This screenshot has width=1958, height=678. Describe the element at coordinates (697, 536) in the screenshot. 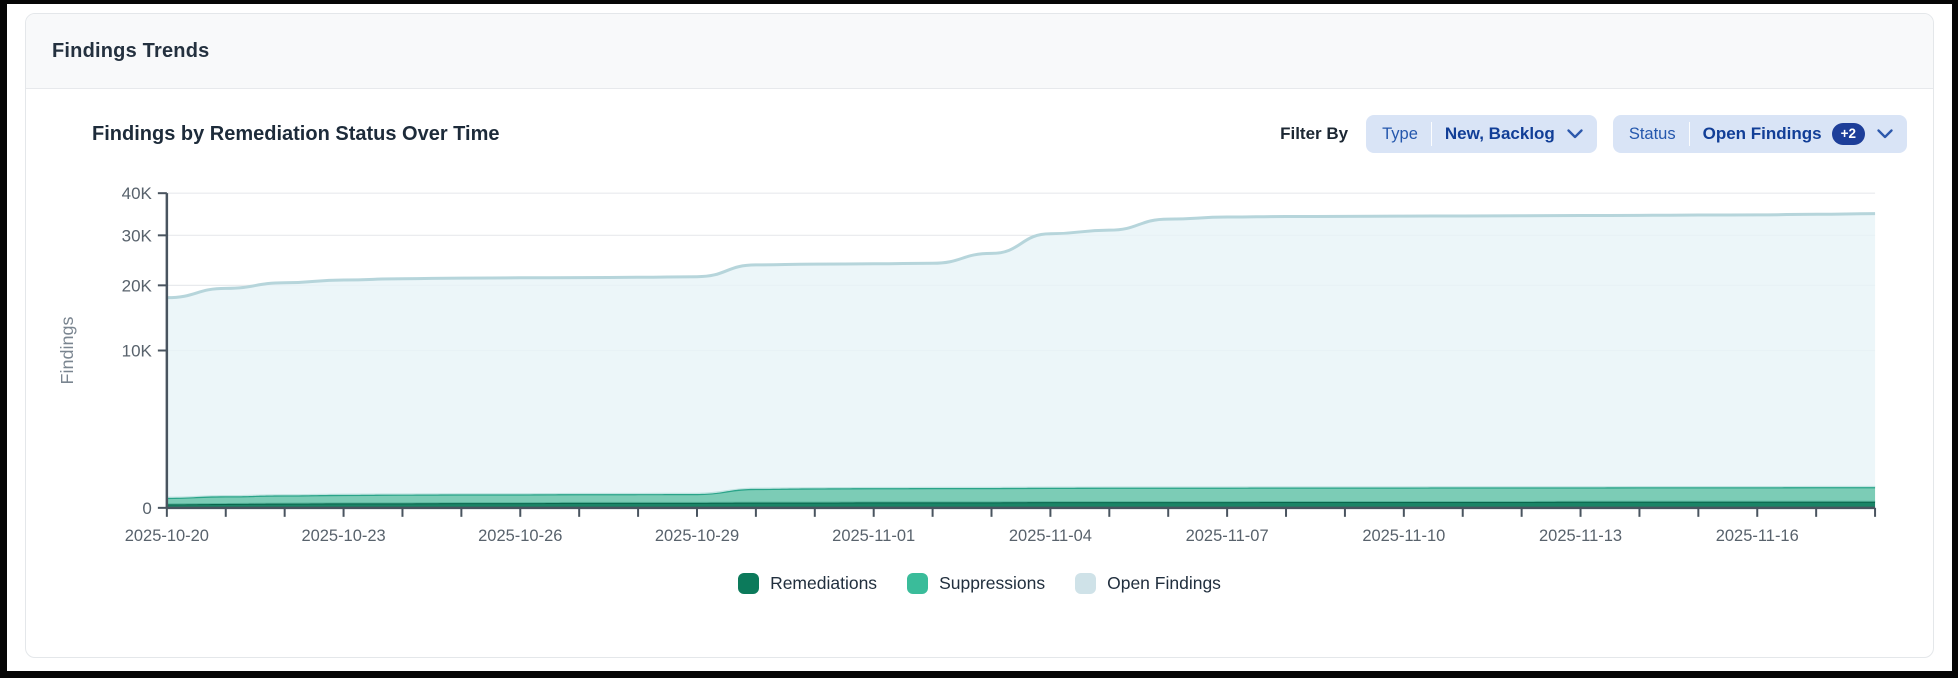

I see `x-axis-tick-label: 2025-10-29` at that location.